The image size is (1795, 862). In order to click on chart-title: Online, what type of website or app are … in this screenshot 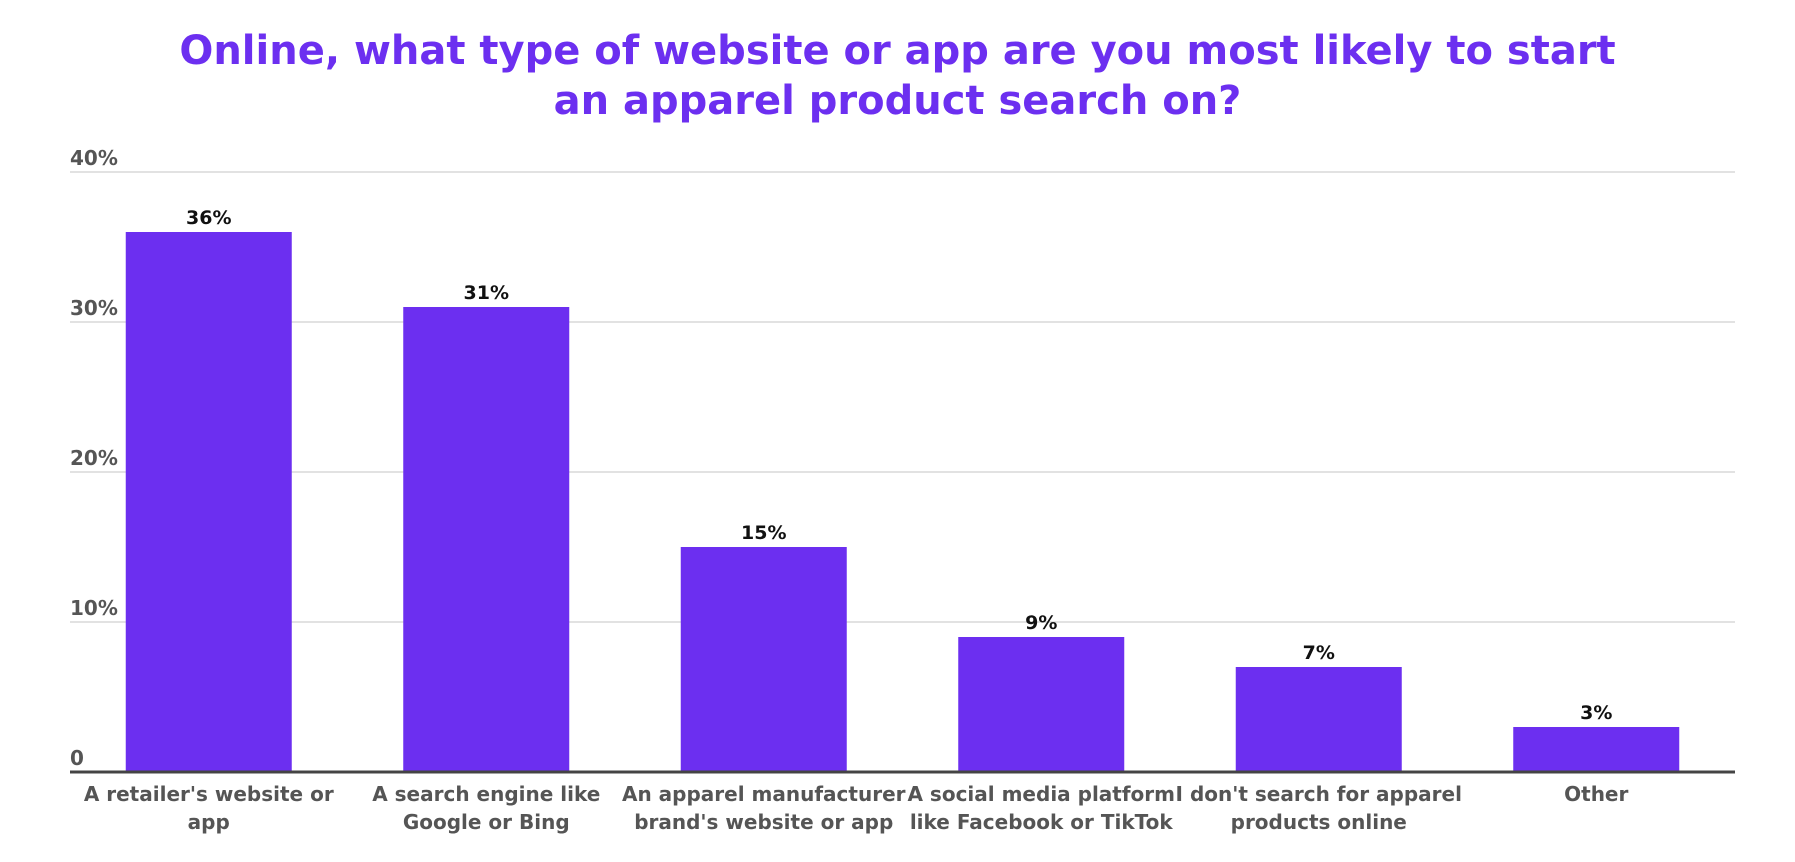, I will do `click(897, 76)`.